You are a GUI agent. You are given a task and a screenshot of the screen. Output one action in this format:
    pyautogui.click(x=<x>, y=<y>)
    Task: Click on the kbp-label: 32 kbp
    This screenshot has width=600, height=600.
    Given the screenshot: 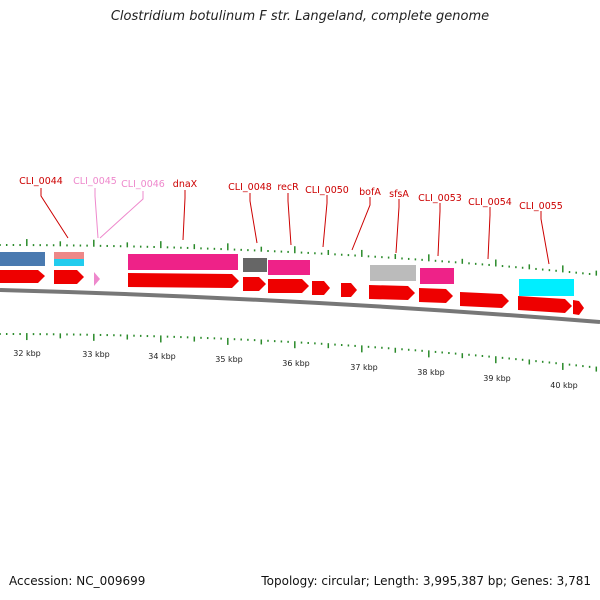 What is the action you would take?
    pyautogui.click(x=27, y=353)
    